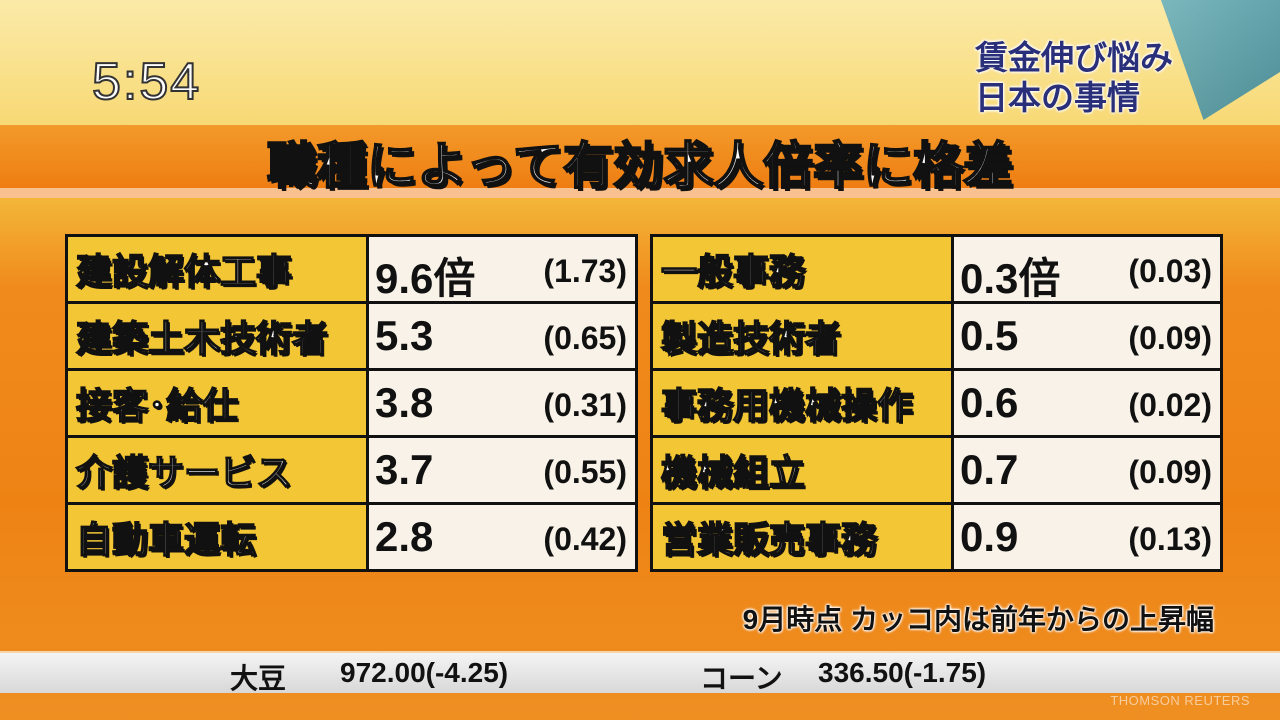  Describe the element at coordinates (989, 469) in the screenshot. I see `job-ratio: 0.7` at that location.